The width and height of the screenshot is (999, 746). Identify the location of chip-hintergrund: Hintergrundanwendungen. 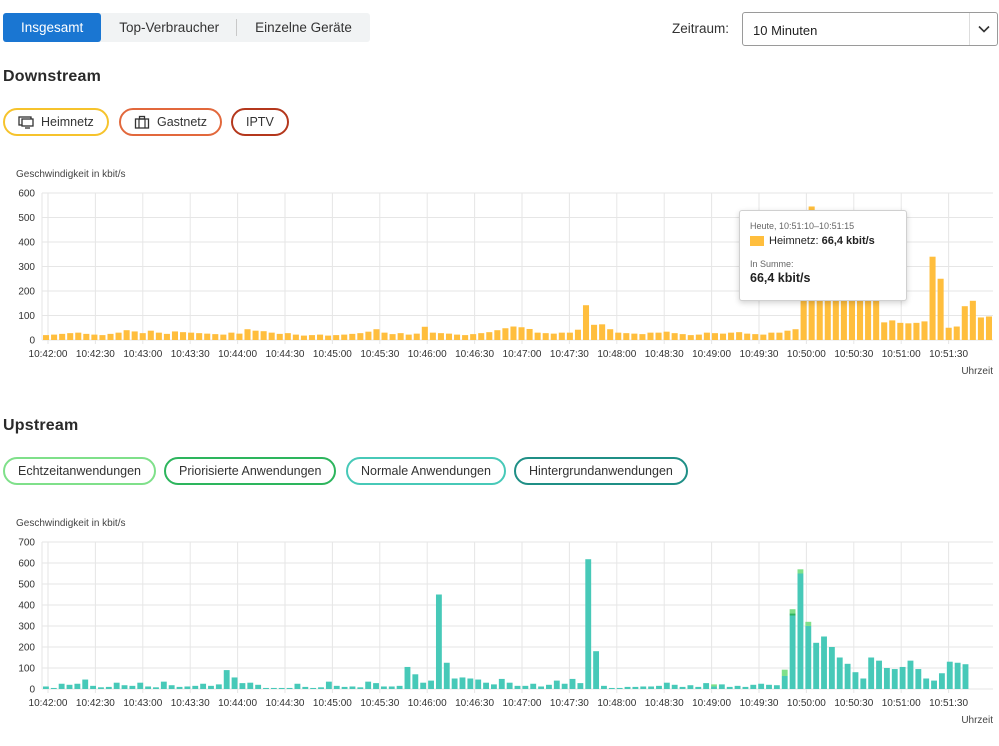
(601, 471).